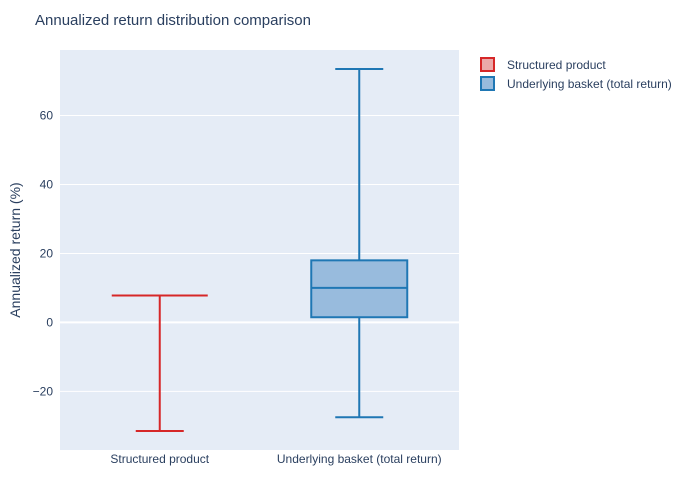 This screenshot has height=500, width=700. What do you see at coordinates (43, 391) in the screenshot?
I see `y-tick-label: −20` at bounding box center [43, 391].